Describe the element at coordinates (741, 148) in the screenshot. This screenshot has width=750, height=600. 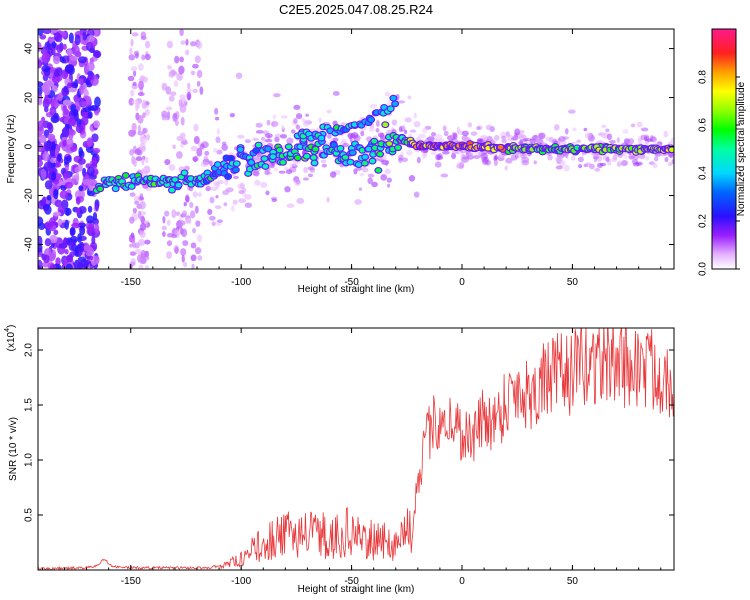
I see `colorbar-label: Normalized spectral amplitude` at that location.